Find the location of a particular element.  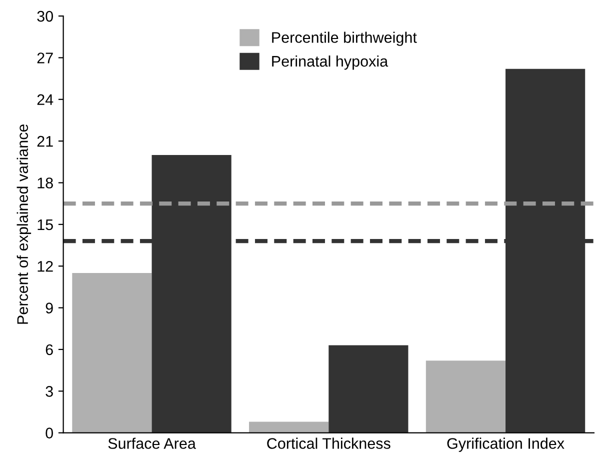

y-axis-title: Percent of explained variance is located at coordinates (24, 224).